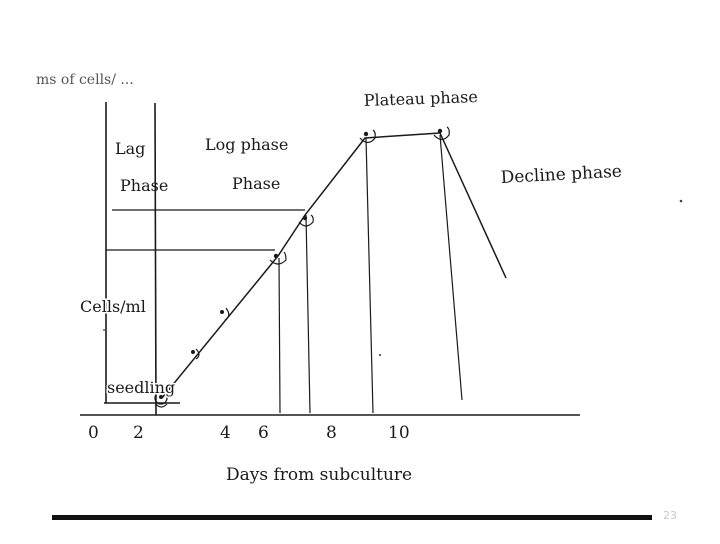  I want to click on decline-curve, so click(473, 205).